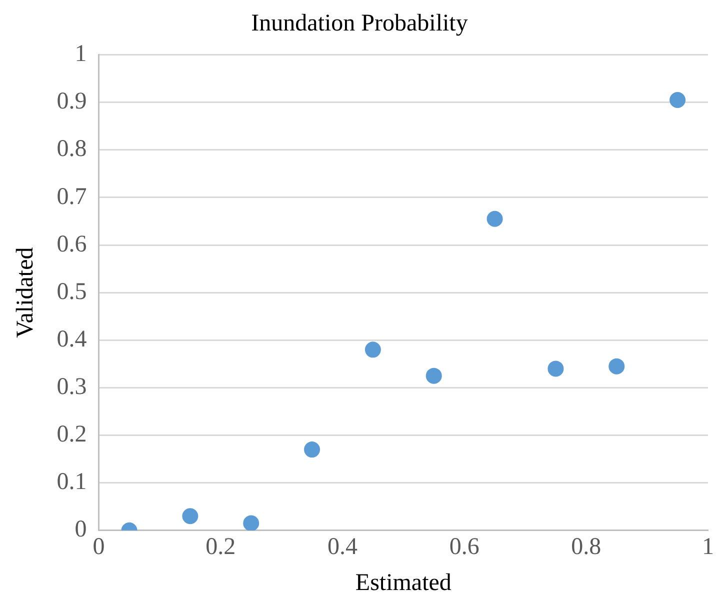  I want to click on y-tick-label: 0.8, so click(71, 149).